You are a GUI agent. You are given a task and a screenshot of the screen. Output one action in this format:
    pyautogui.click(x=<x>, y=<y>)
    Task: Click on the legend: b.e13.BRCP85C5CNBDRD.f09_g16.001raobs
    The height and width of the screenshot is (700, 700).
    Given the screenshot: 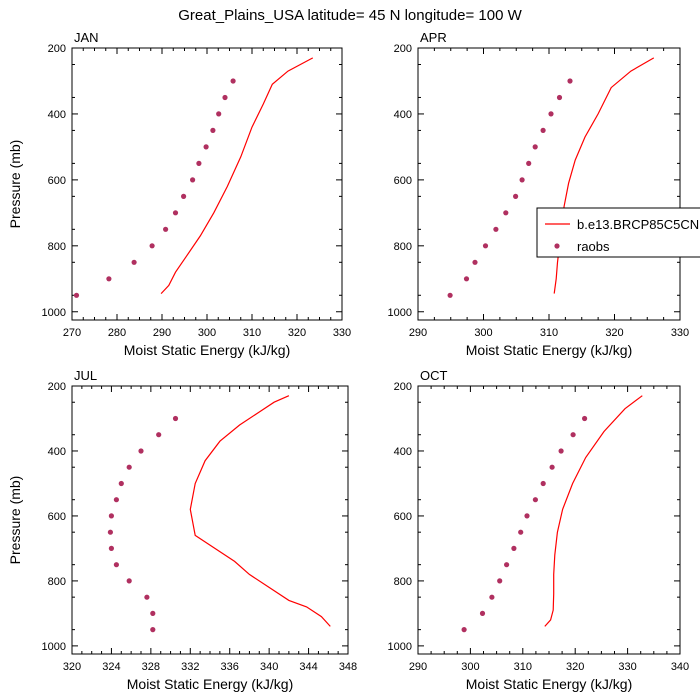 What is the action you would take?
    pyautogui.click(x=618, y=232)
    